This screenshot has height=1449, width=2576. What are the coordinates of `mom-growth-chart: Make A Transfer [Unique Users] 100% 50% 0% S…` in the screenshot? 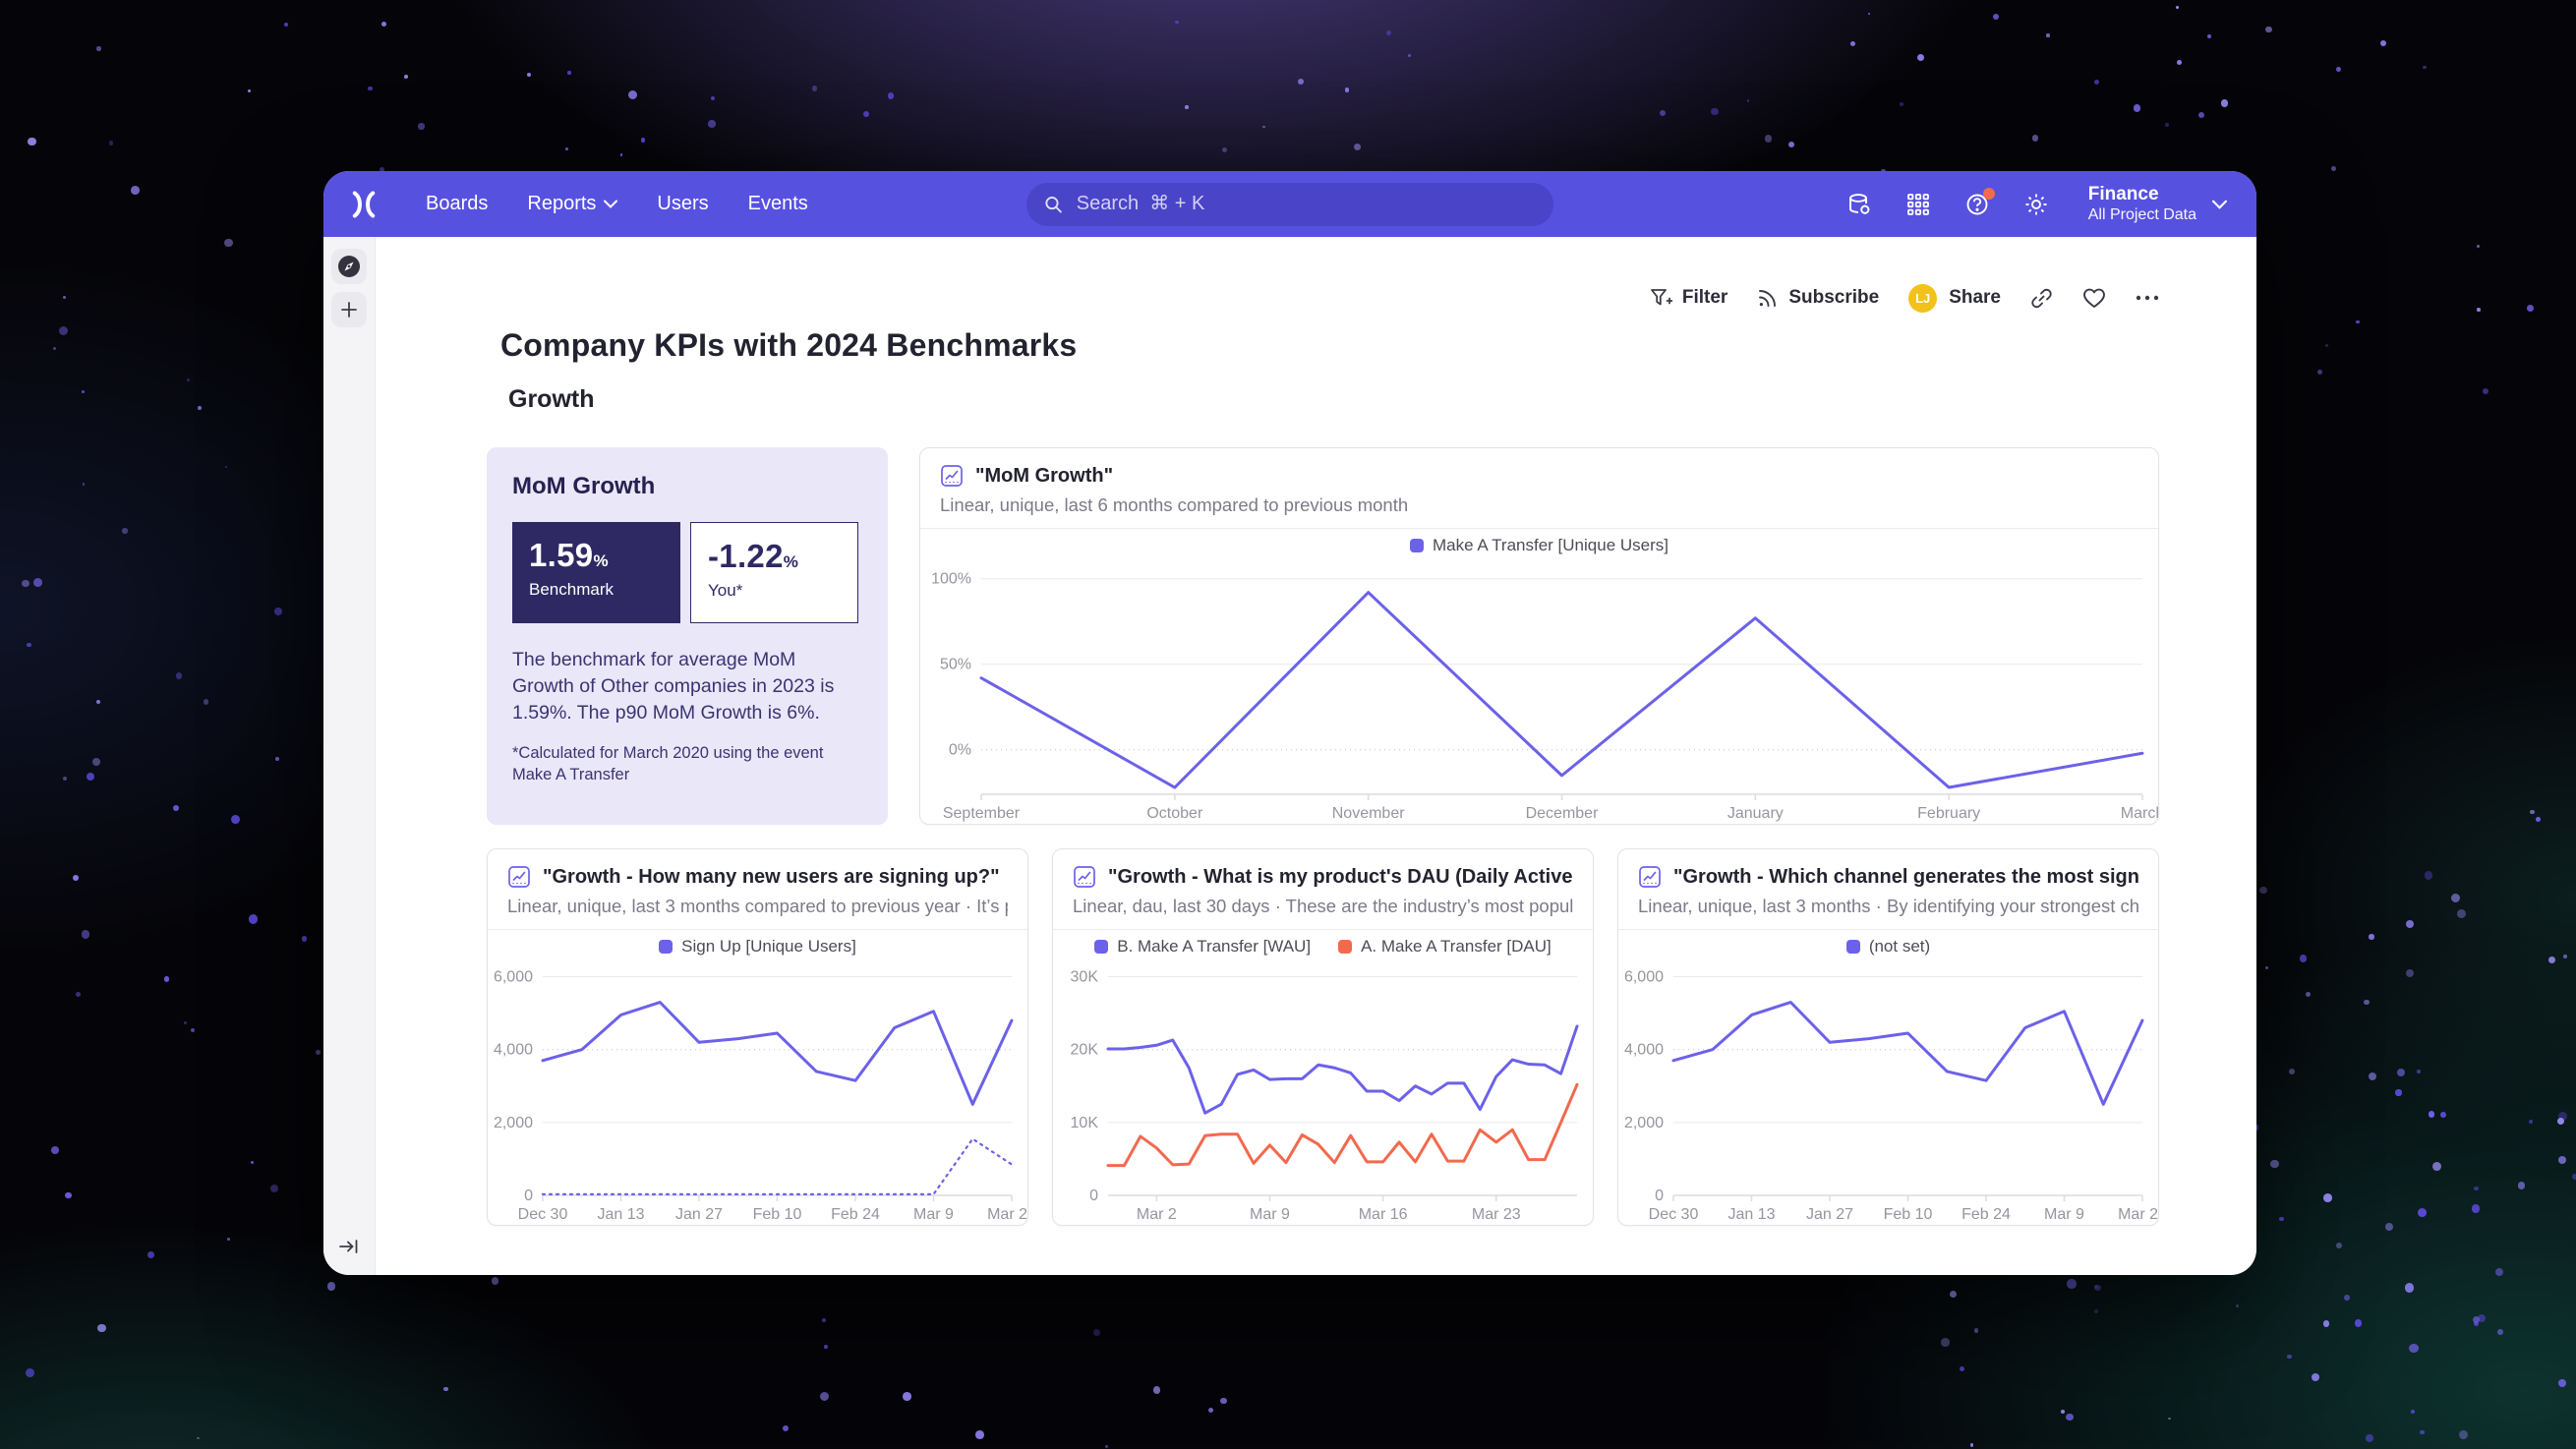 It's located at (1539, 677).